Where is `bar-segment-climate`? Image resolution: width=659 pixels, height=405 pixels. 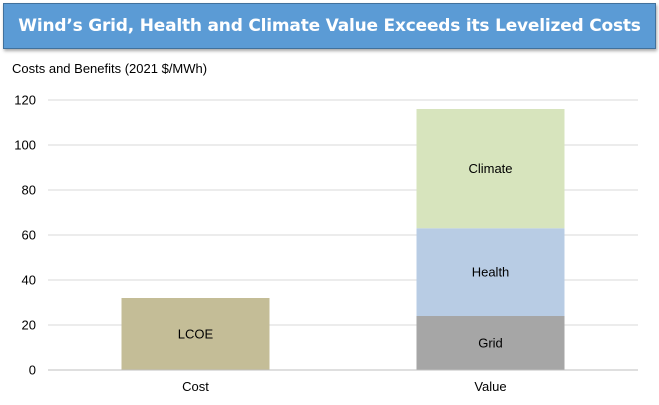 bar-segment-climate is located at coordinates (490, 169).